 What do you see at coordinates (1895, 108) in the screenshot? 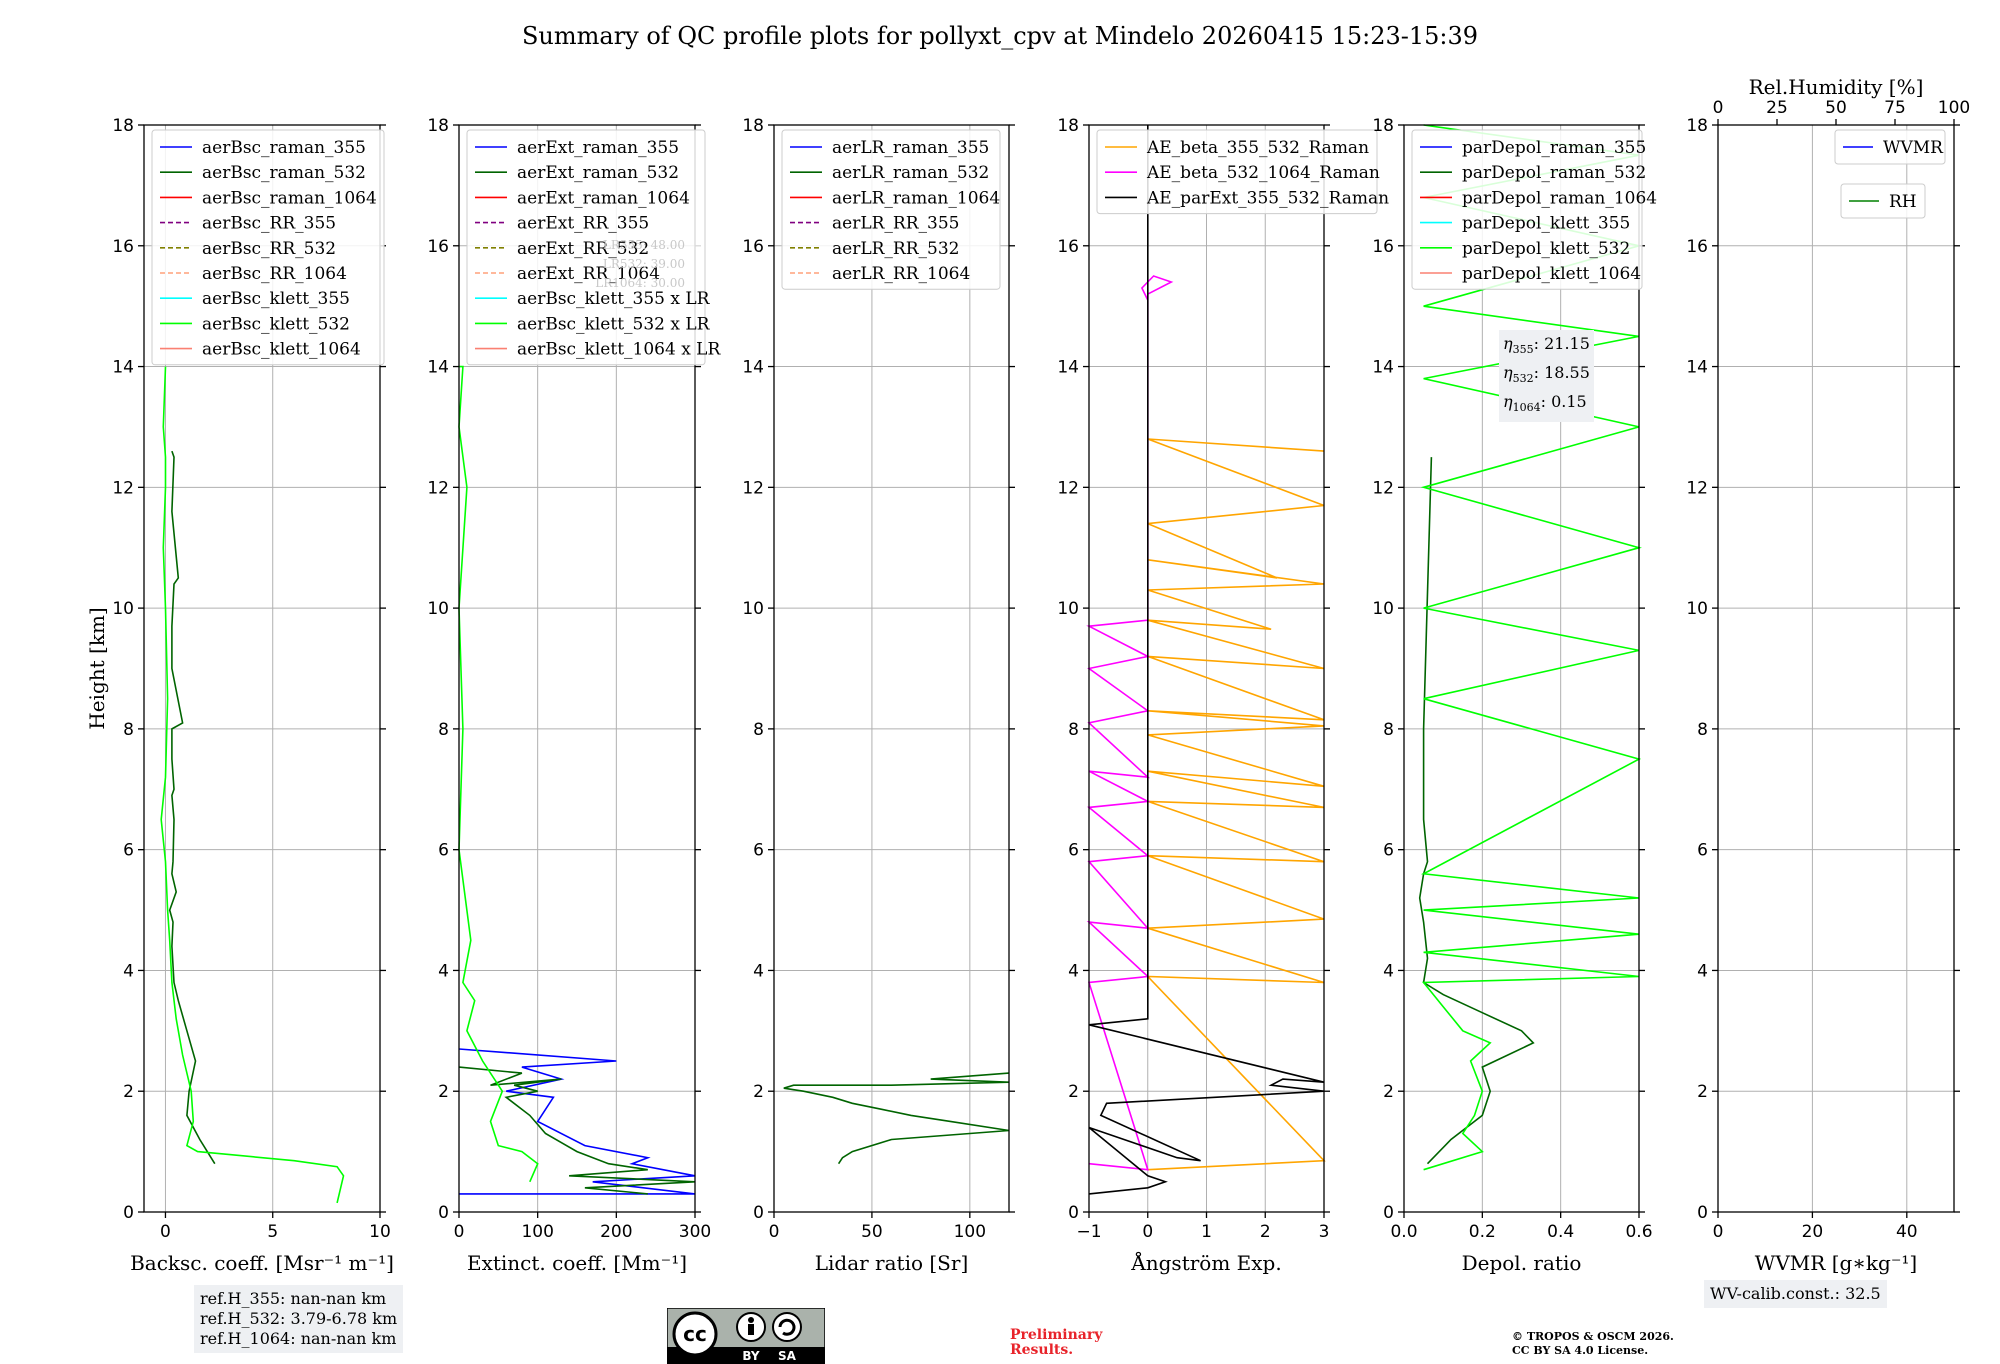
I see `top-tick-label: 75` at bounding box center [1895, 108].